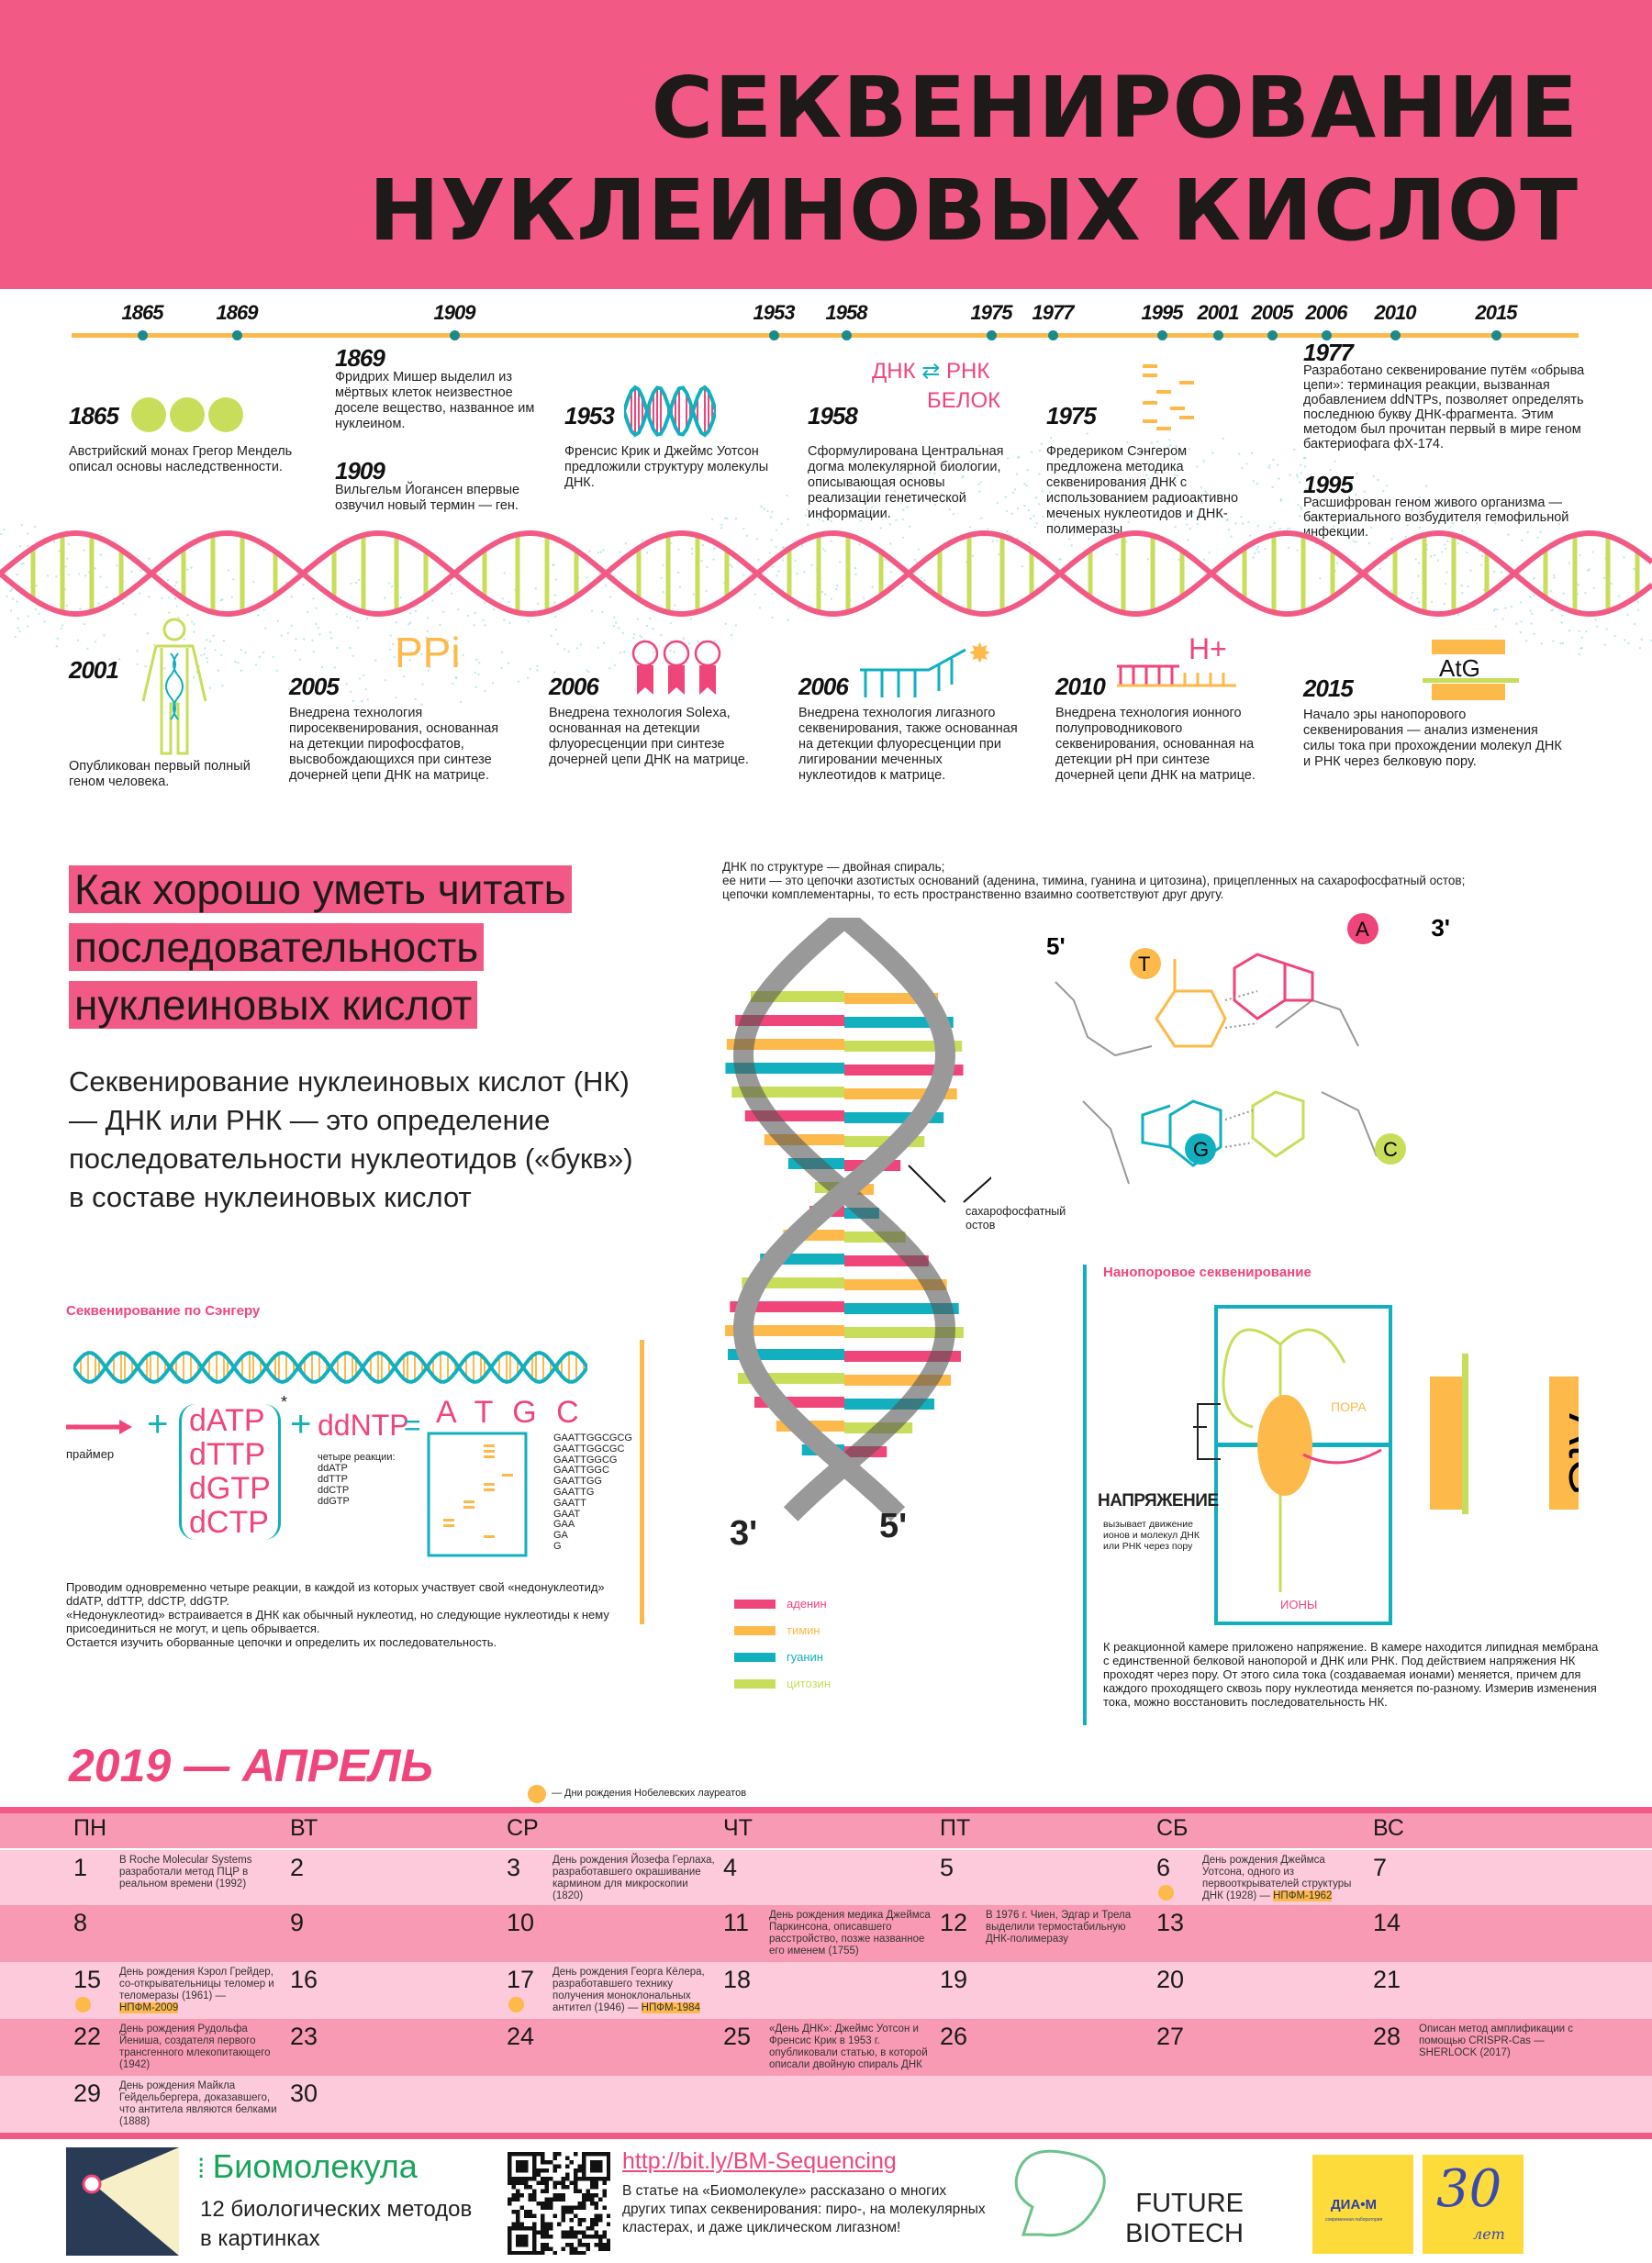 This screenshot has height=2263, width=1652. Describe the element at coordinates (87, 2037) in the screenshot. I see `calendar-day: 22` at that location.